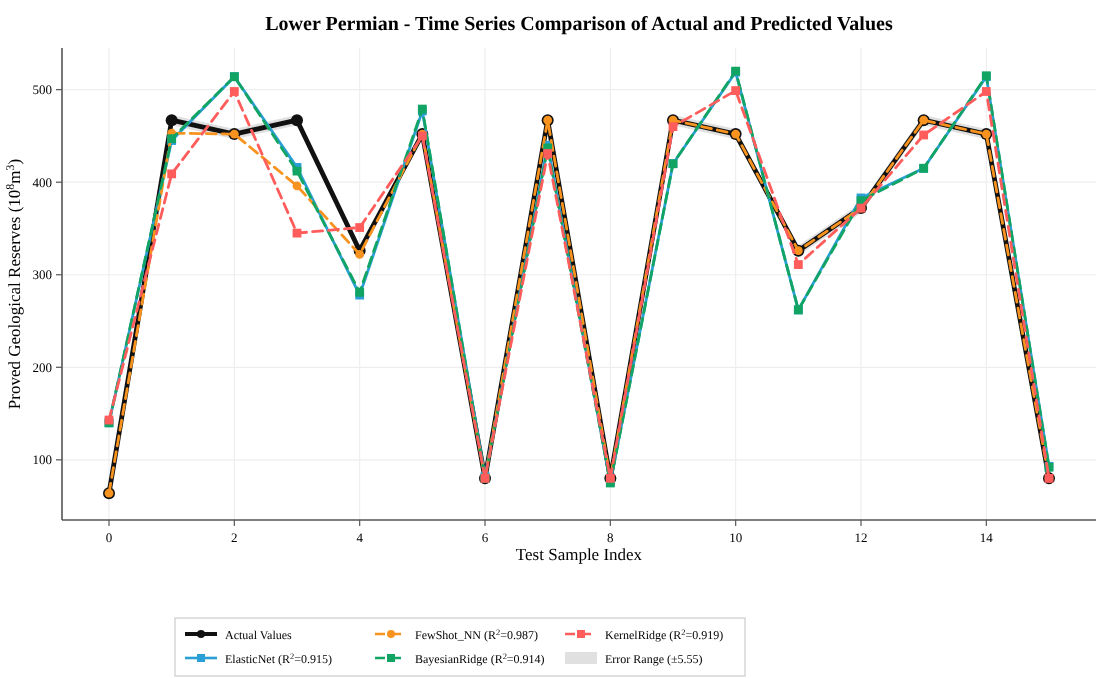 This screenshot has height=678, width=1100. I want to click on x-axis-title: Test Sample Index, so click(579, 554).